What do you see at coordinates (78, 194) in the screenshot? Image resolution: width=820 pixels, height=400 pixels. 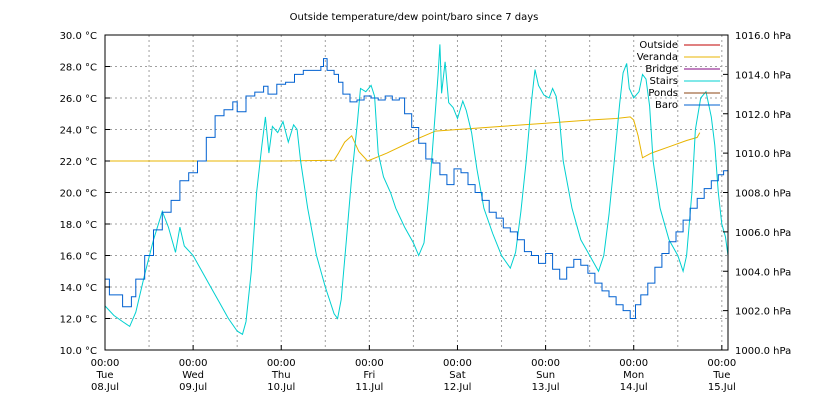 I see `left-tick-label: 20.0 °C` at bounding box center [78, 194].